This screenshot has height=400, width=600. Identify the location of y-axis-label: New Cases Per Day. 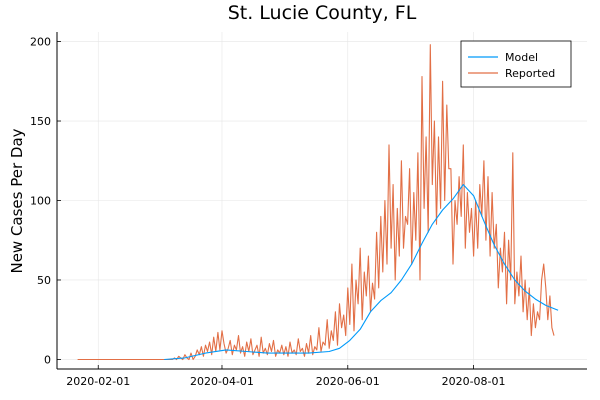
(17, 200).